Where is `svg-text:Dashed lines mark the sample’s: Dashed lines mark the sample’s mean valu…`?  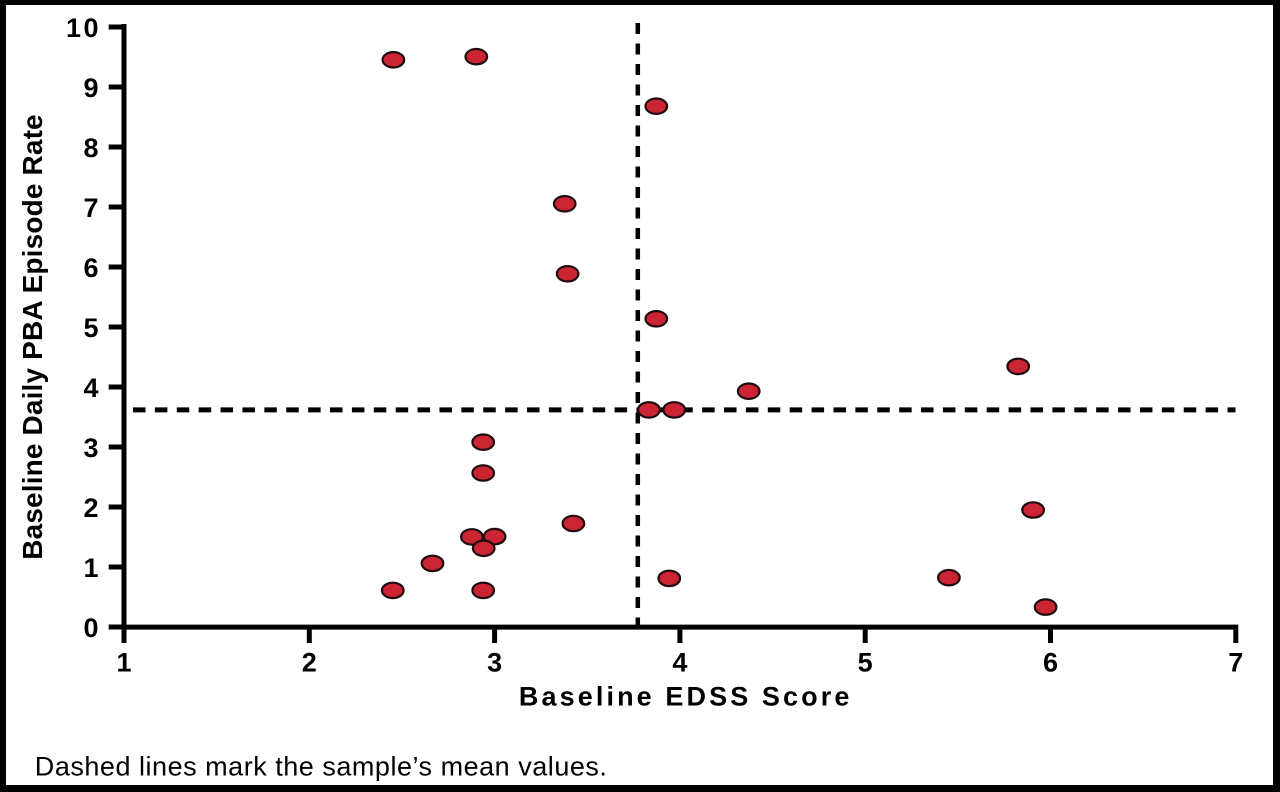 svg-text:Dashed lines mark the sample’s: Dashed lines mark the sample’s mean valu… is located at coordinates (321, 767).